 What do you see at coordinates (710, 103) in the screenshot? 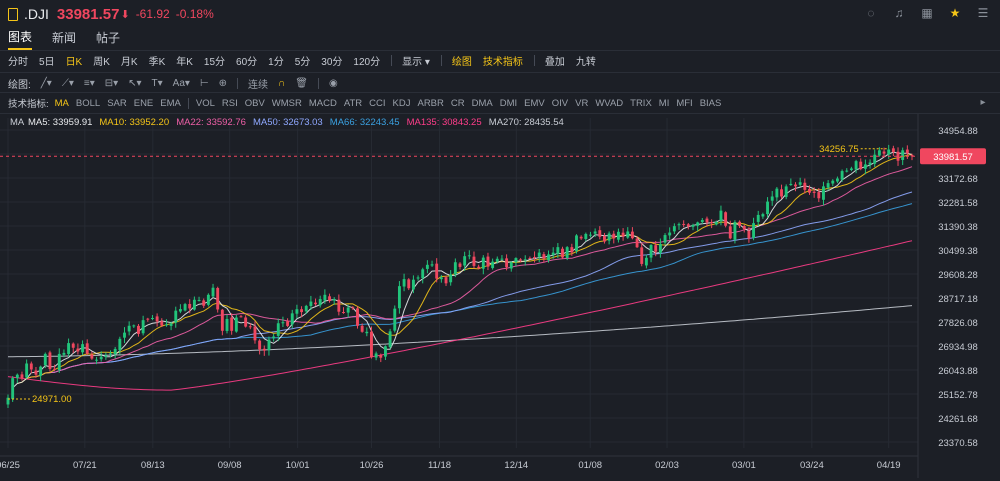
I see `indicator-bias: BIAS` at bounding box center [710, 103].